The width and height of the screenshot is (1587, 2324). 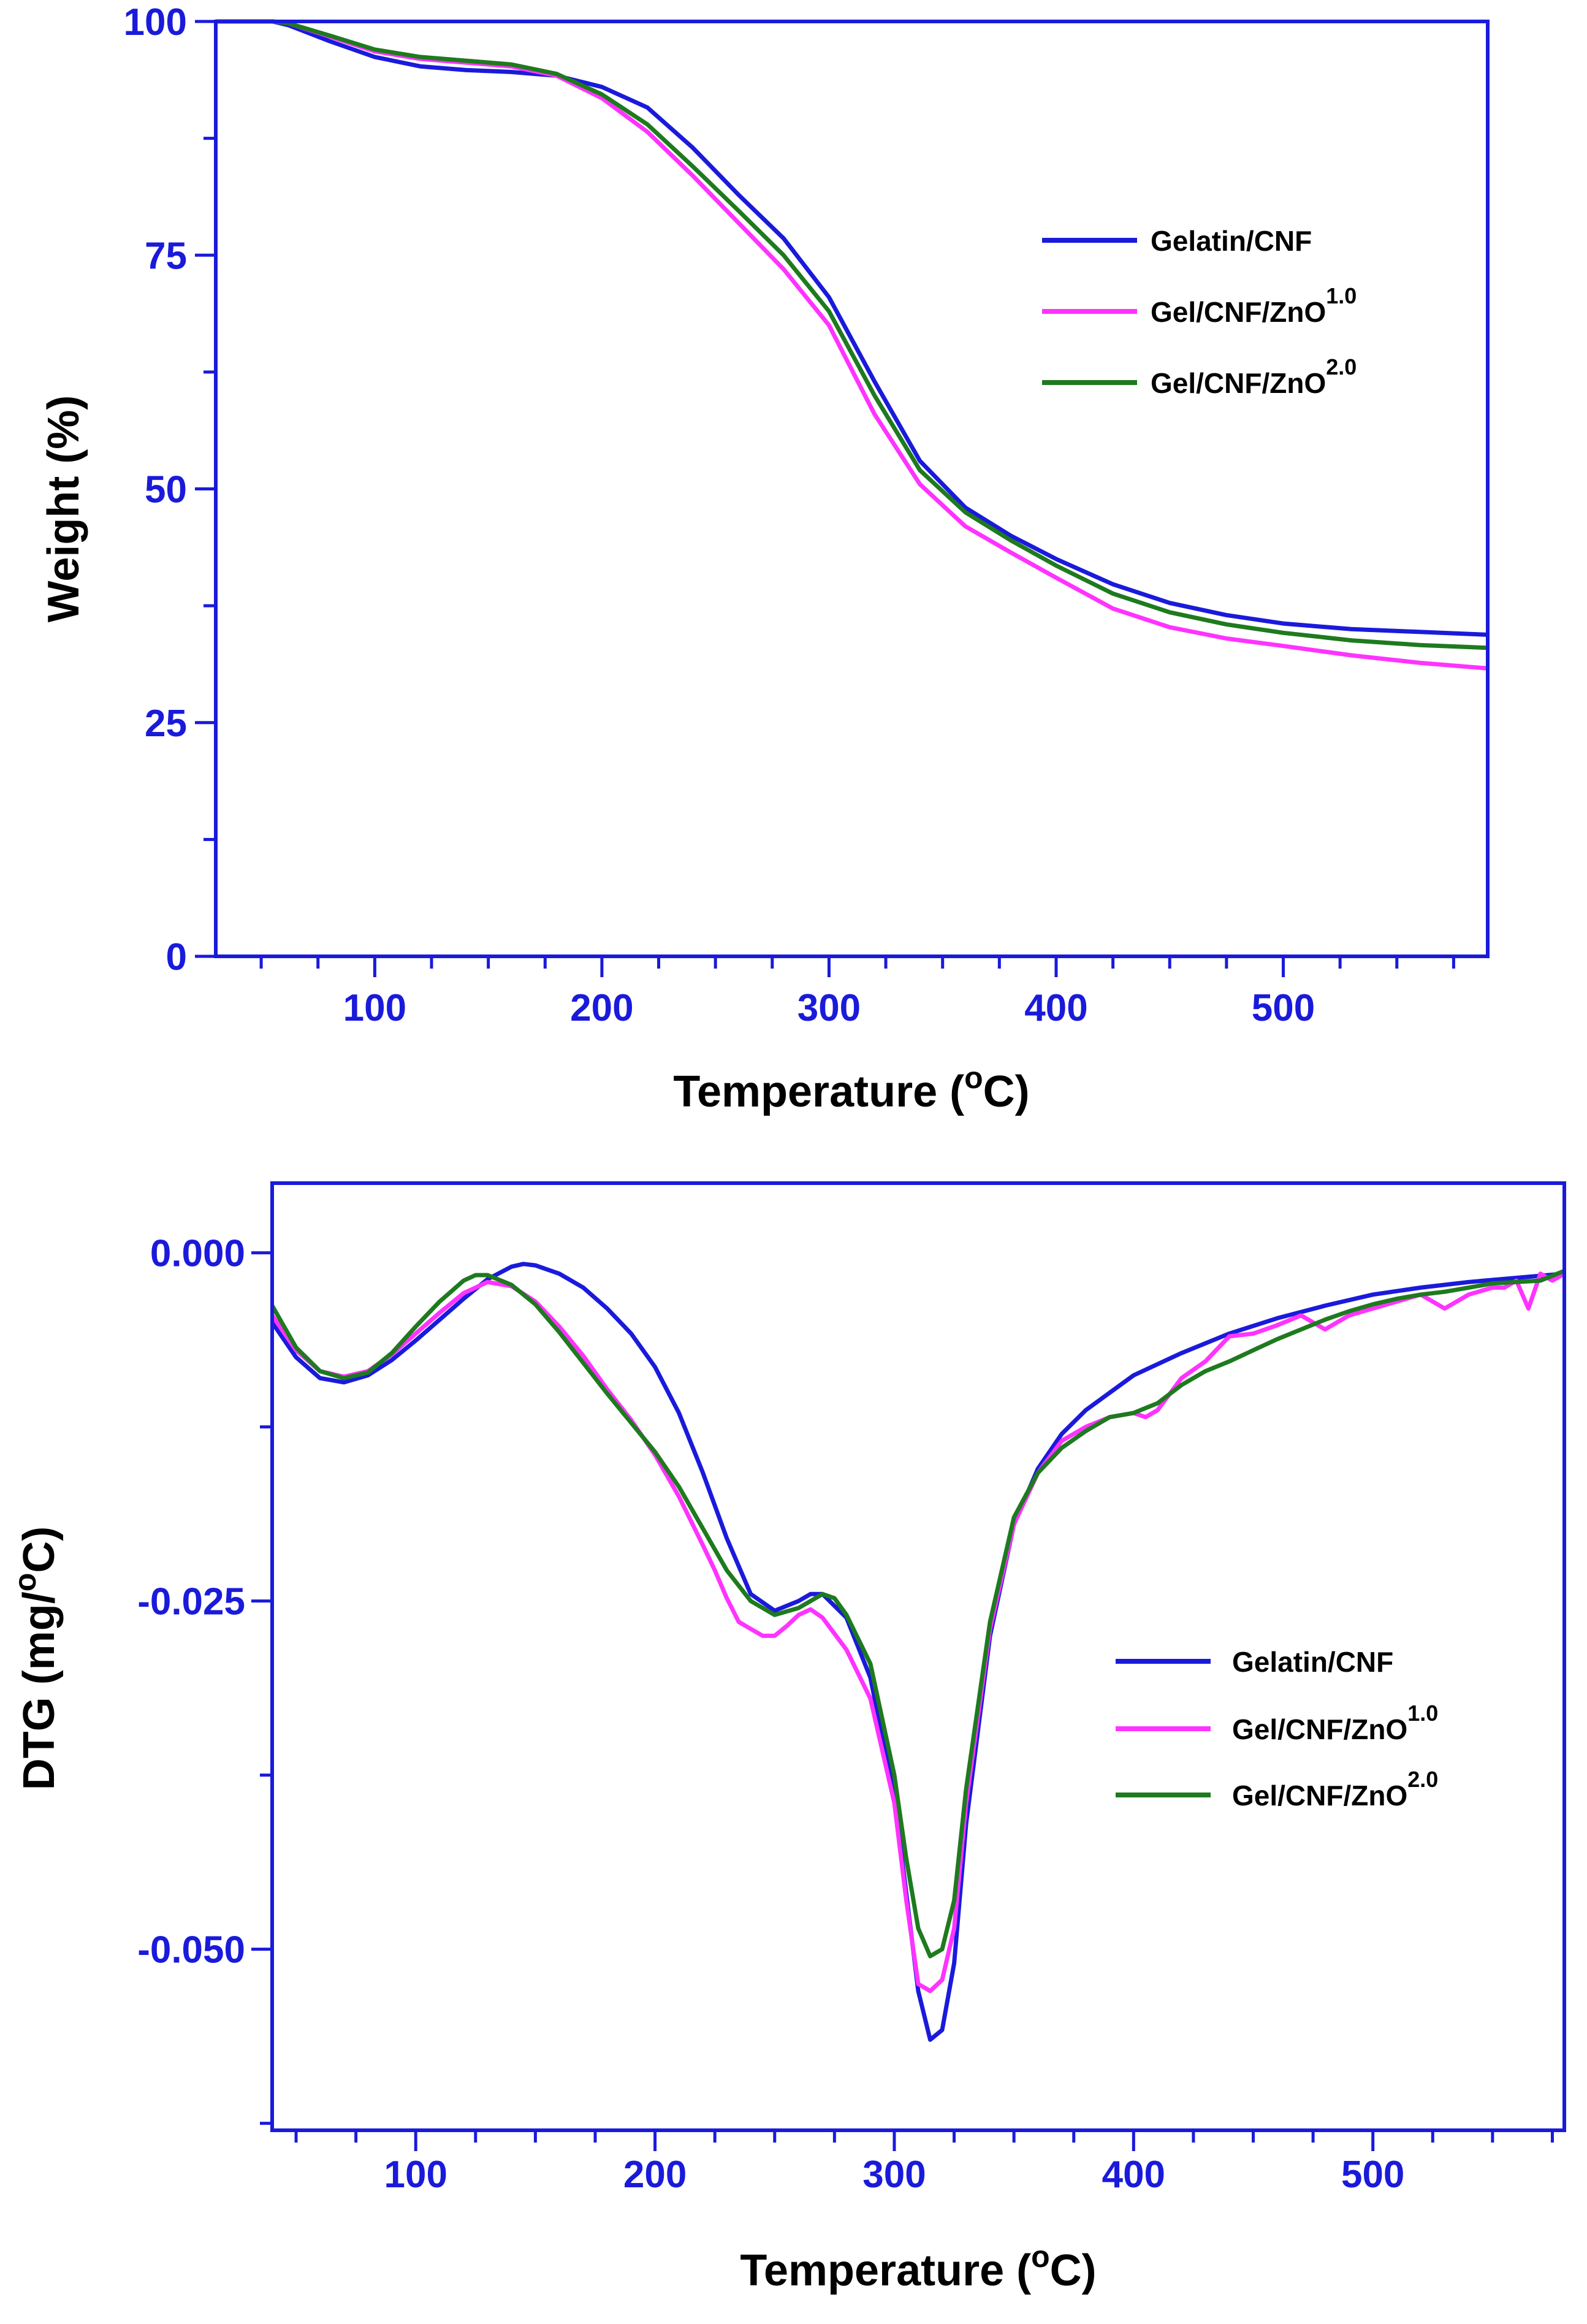 I want to click on dtg-legend-label-zno-1: Gel/CNF/ZnO1.0, so click(x=1335, y=1723).